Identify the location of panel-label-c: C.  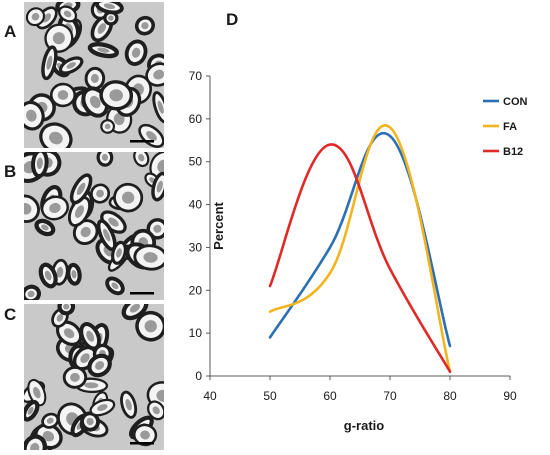
(10, 314).